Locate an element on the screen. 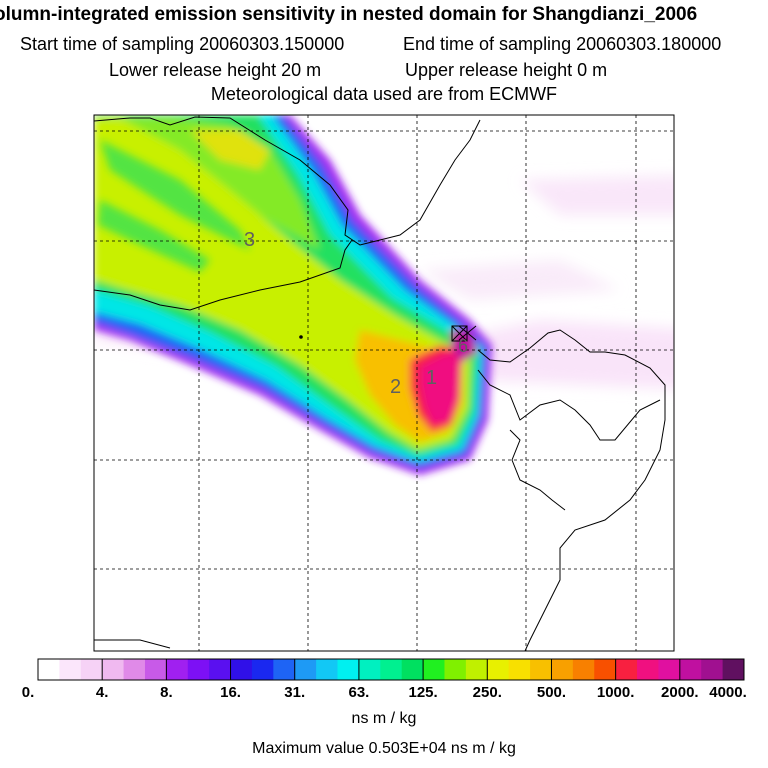 Image resolution: width=768 pixels, height=768 pixels. colorbar-tick-label: 250. is located at coordinates (487, 692).